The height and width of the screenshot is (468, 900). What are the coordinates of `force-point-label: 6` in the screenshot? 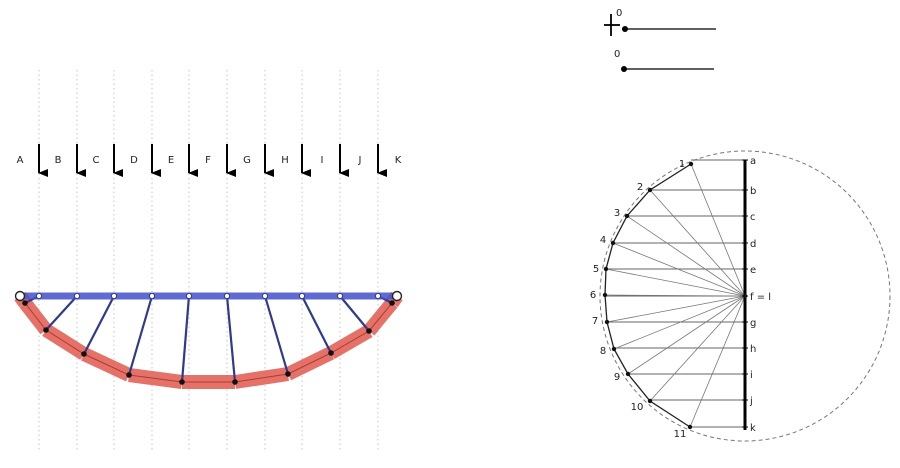 It's located at (593, 295).